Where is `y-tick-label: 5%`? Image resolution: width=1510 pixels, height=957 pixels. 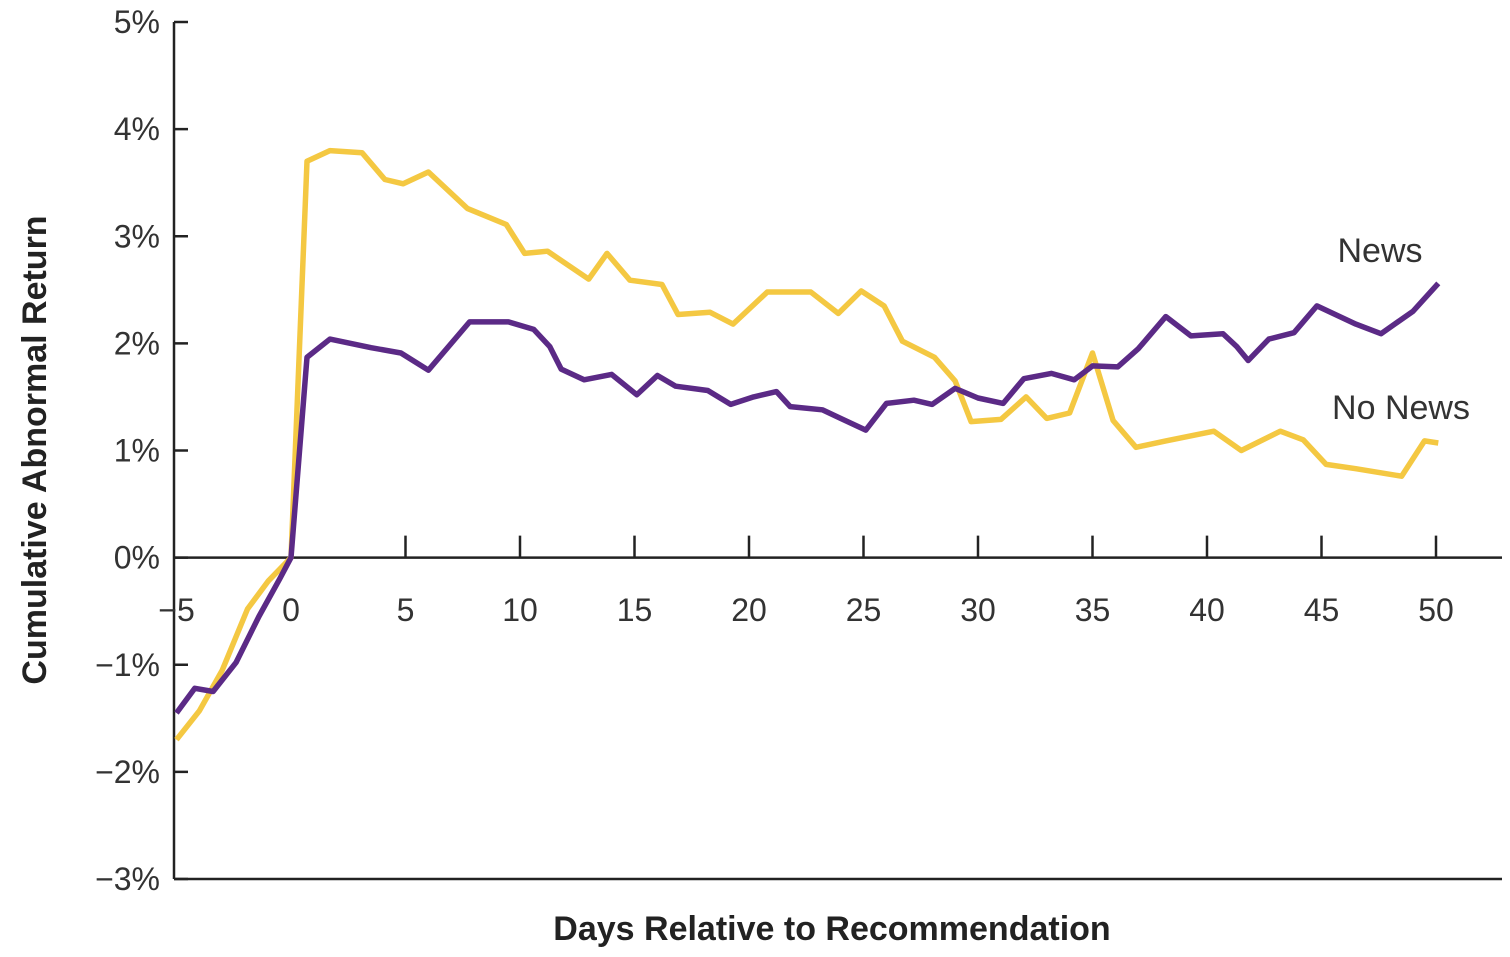 y-tick-label: 5% is located at coordinates (137, 22).